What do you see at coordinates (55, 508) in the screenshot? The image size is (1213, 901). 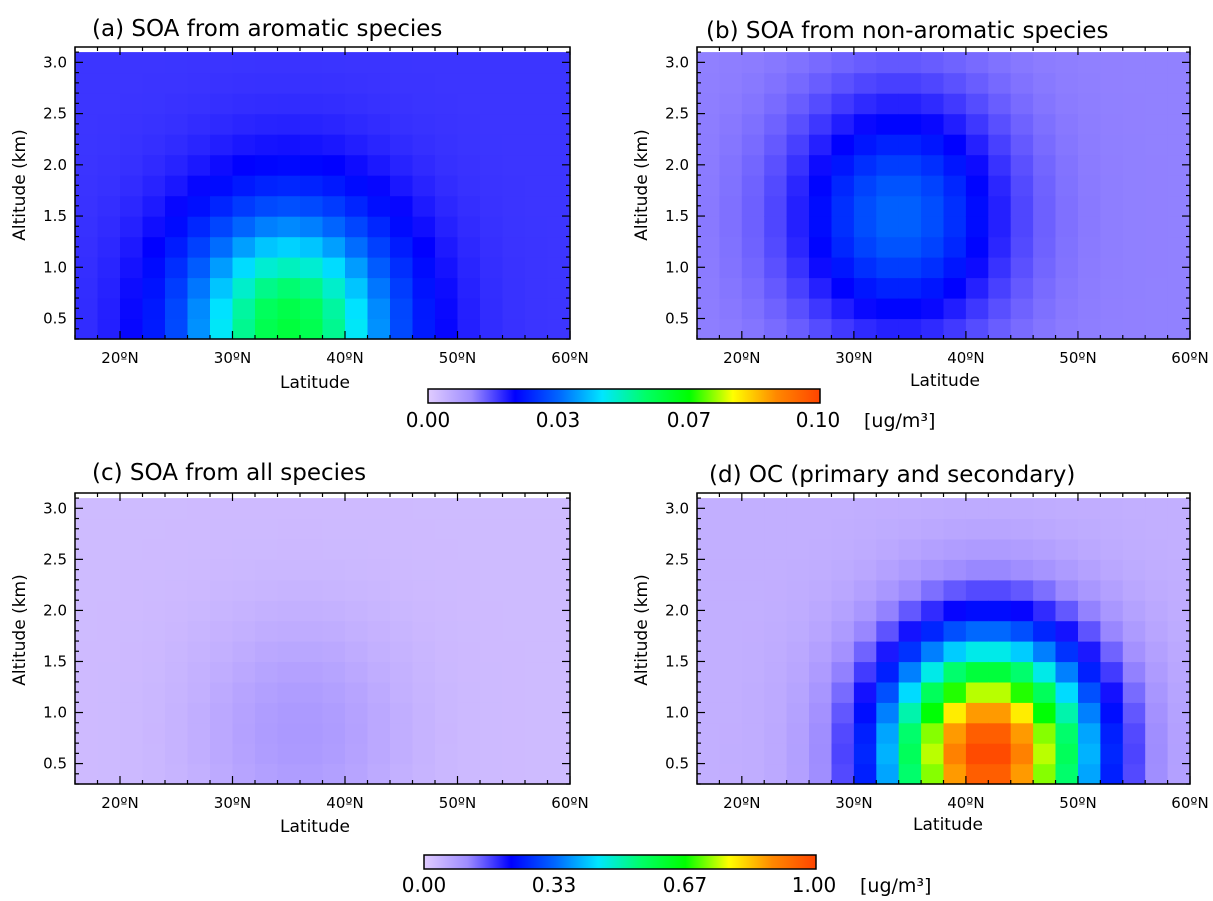 I see `y-tick-label: 3.0` at bounding box center [55, 508].